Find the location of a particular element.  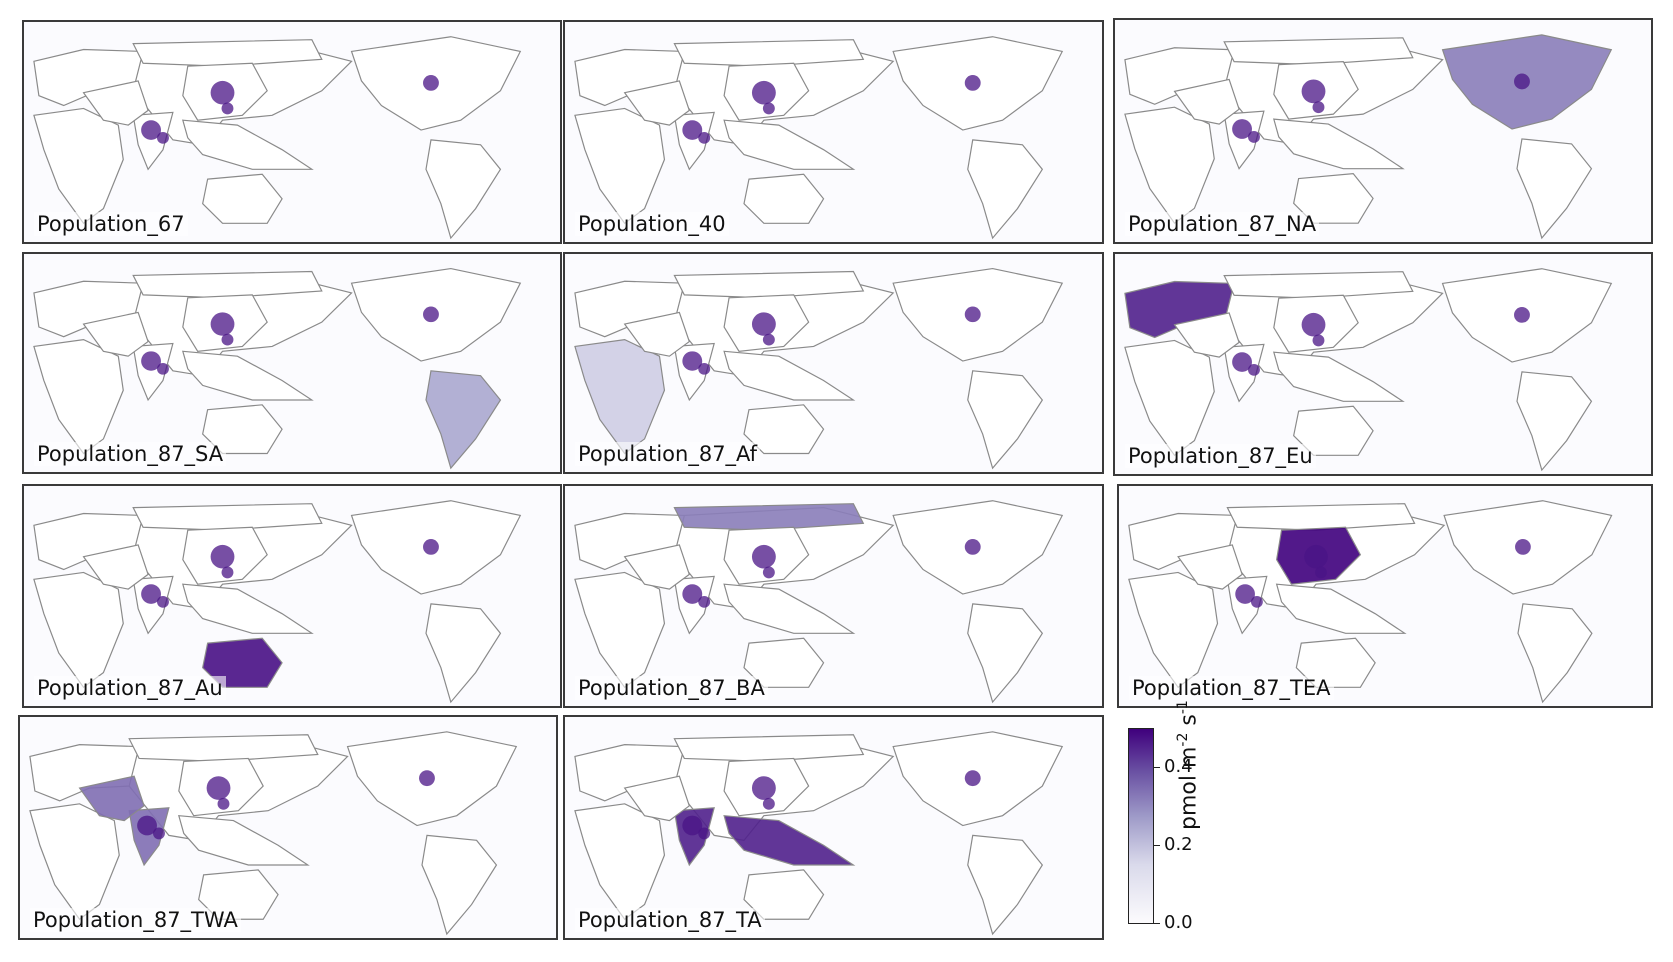

map-panel: Population_87_Eu is located at coordinates (1383, 364).